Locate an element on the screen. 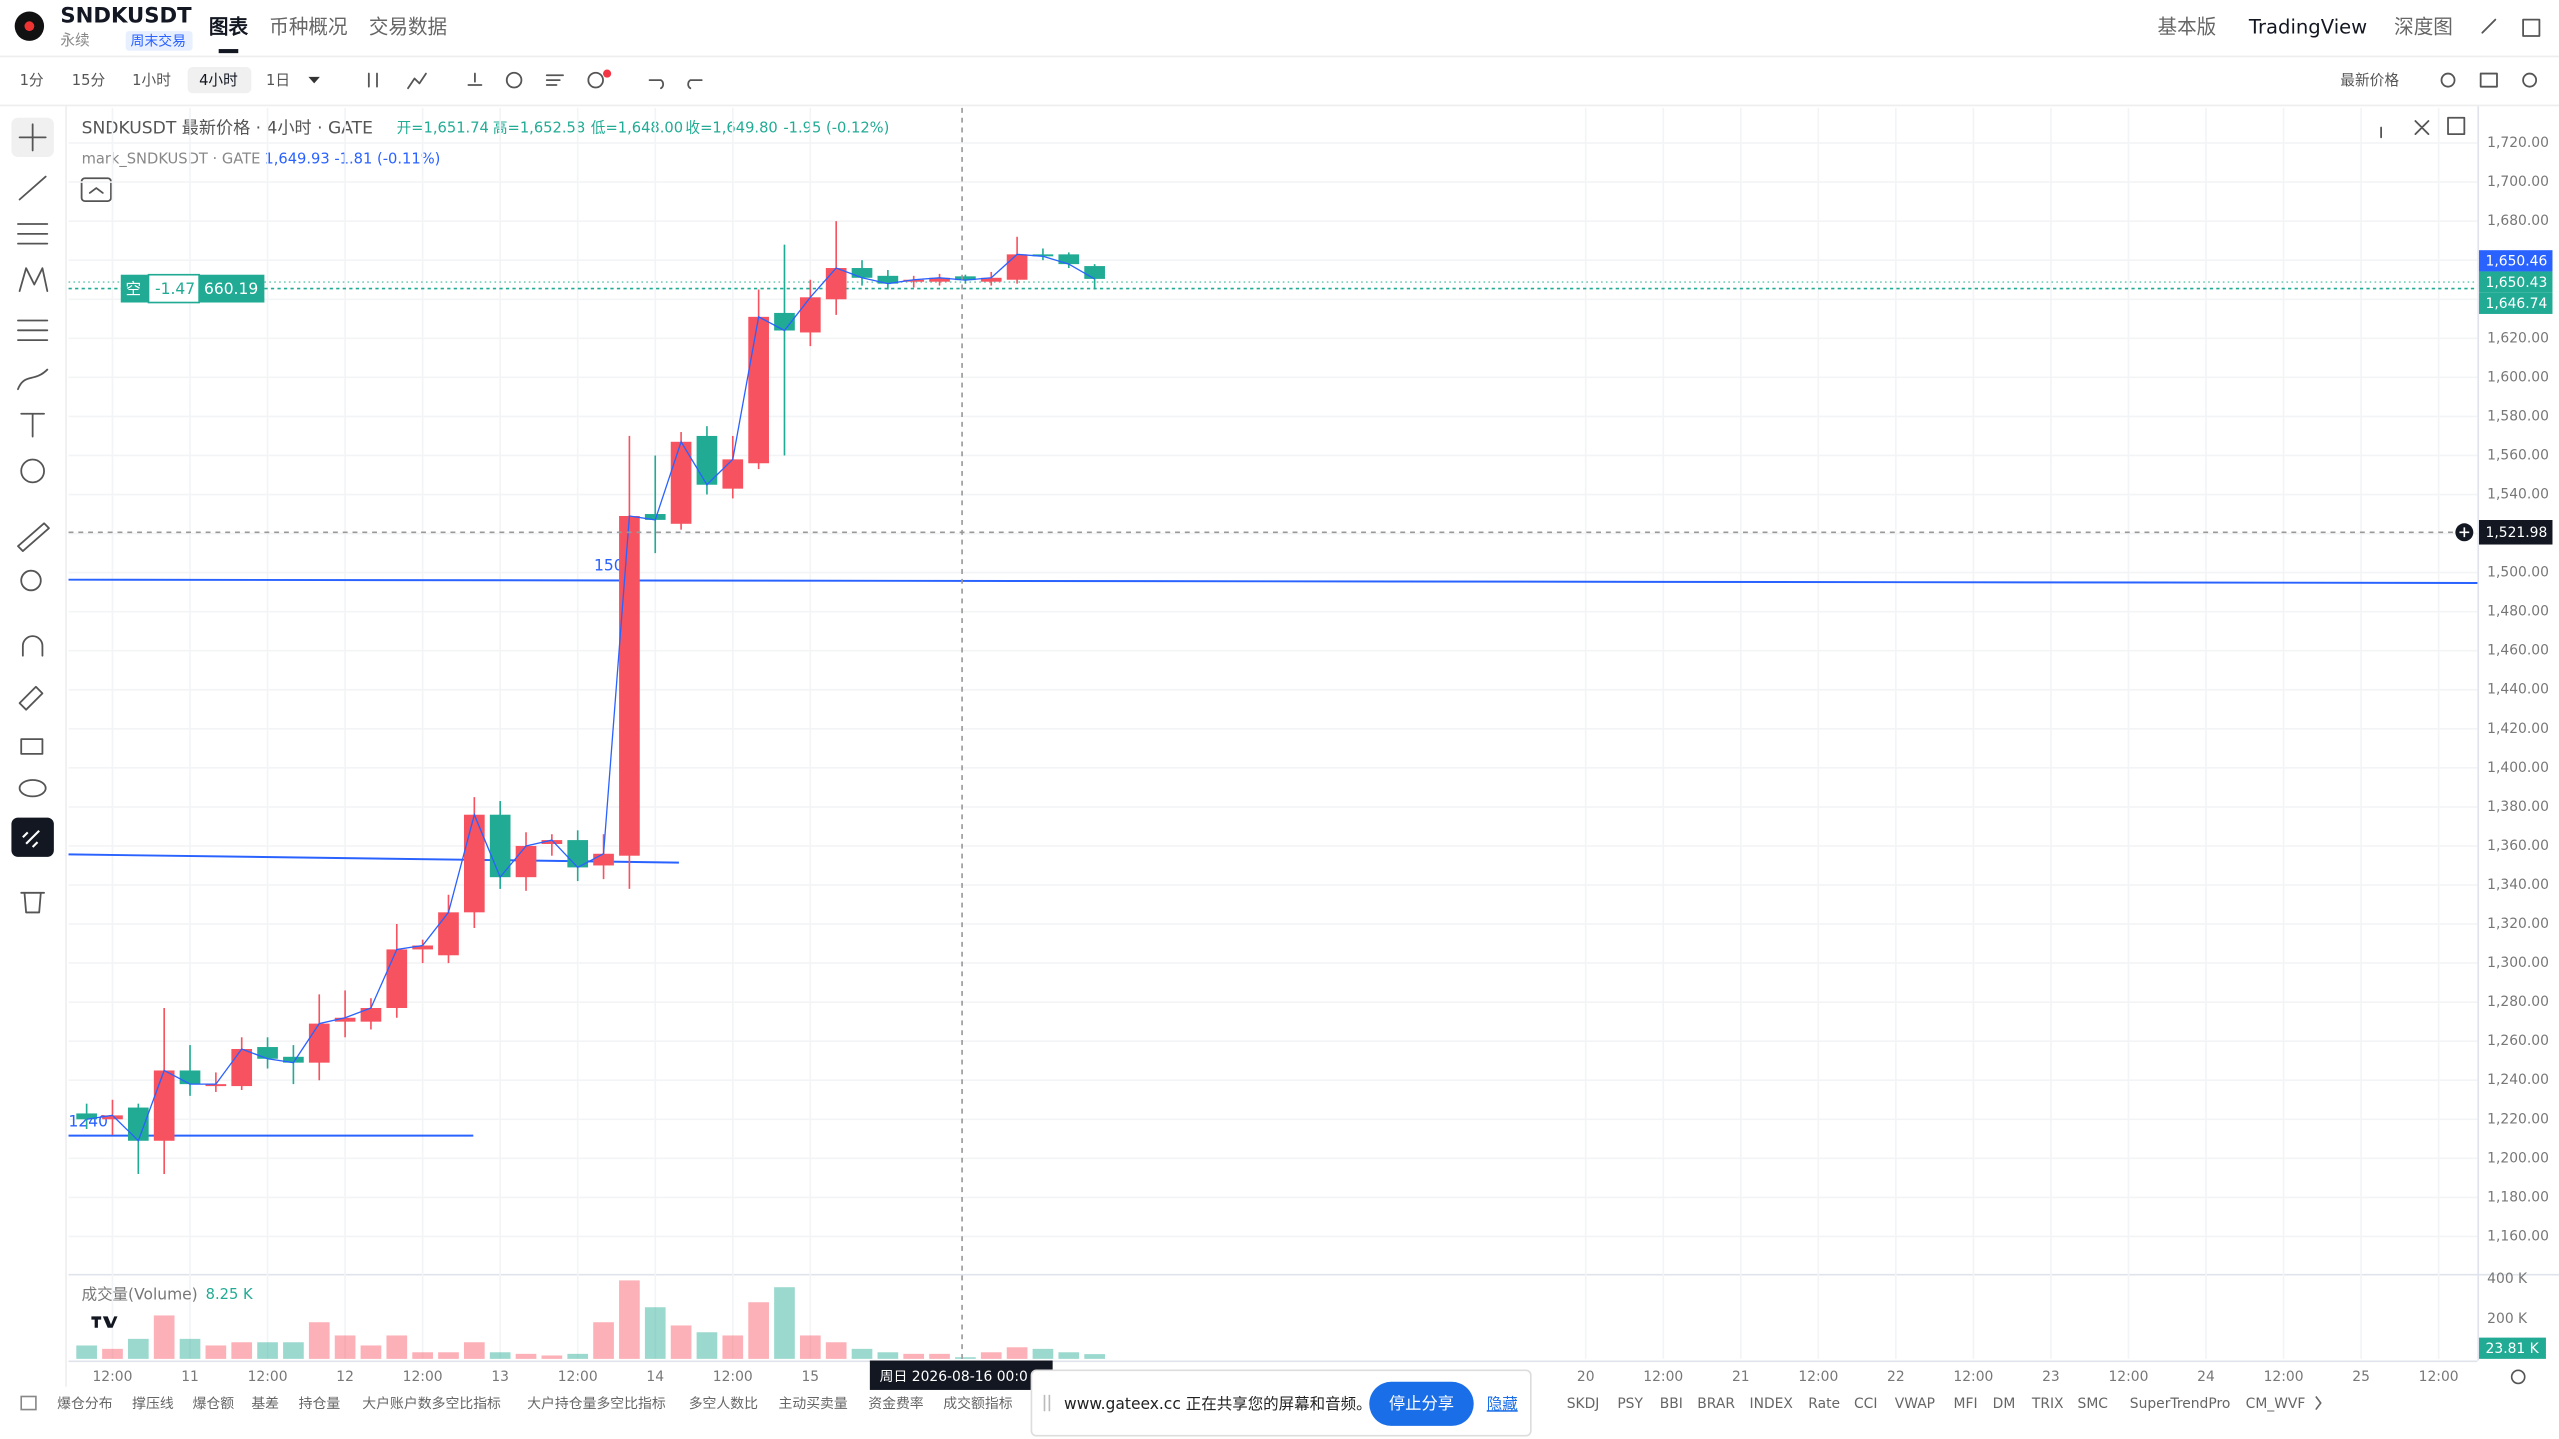 Image resolution: width=2559 pixels, height=1439 pixels. replay-button is located at coordinates (514, 80).